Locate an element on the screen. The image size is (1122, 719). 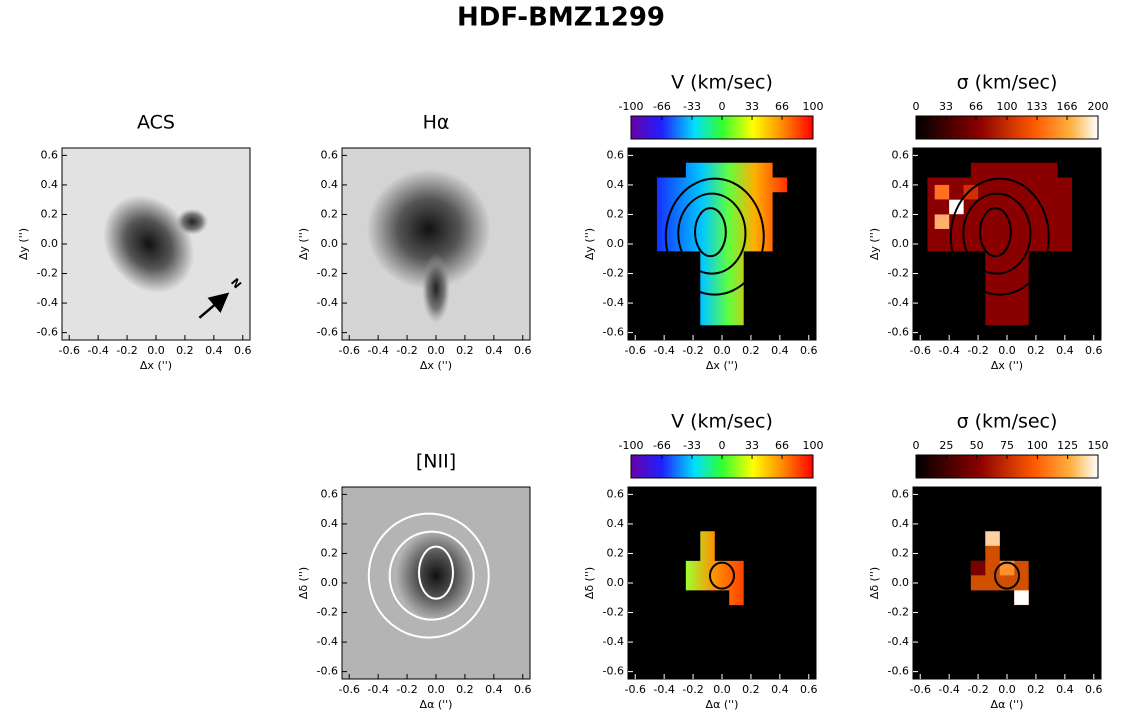
colorbar-tick-label: 33 is located at coordinates (946, 106).